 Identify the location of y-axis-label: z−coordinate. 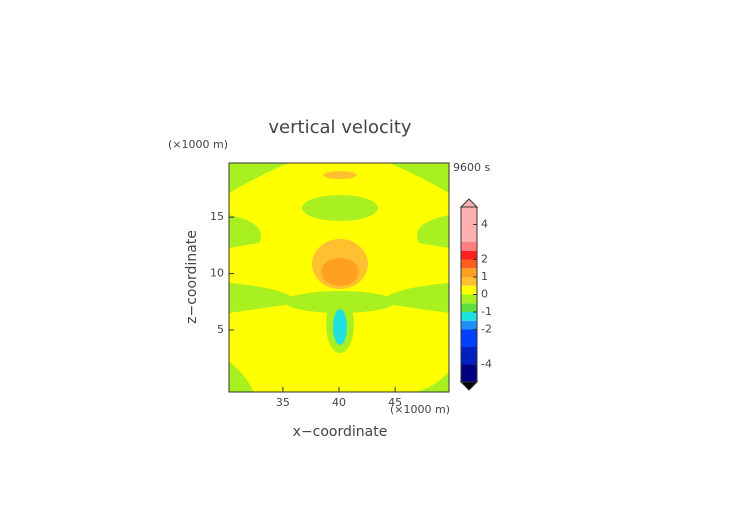
(192, 277).